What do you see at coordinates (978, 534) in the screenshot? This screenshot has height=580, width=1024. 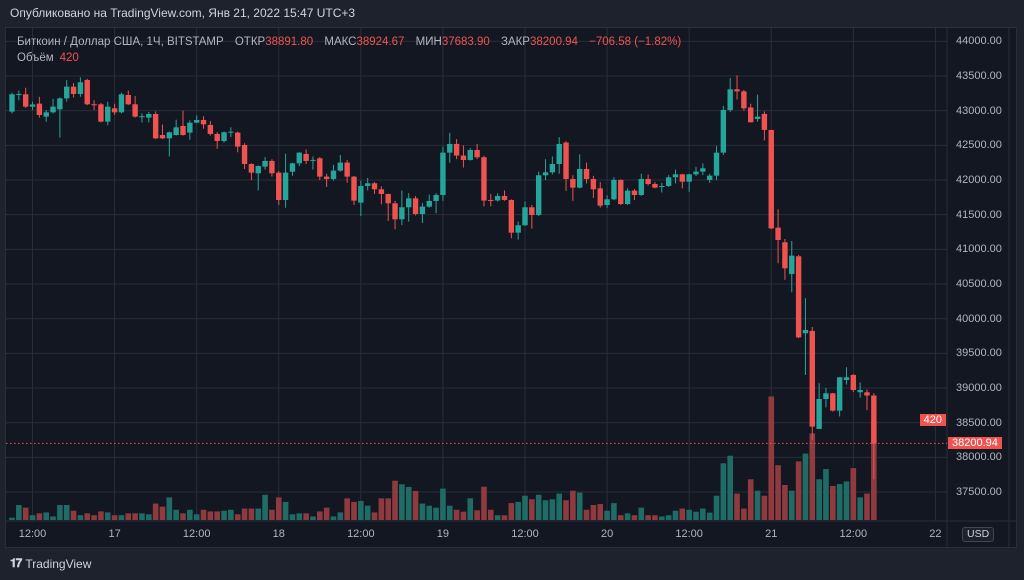 I see `currency-badge: USD` at bounding box center [978, 534].